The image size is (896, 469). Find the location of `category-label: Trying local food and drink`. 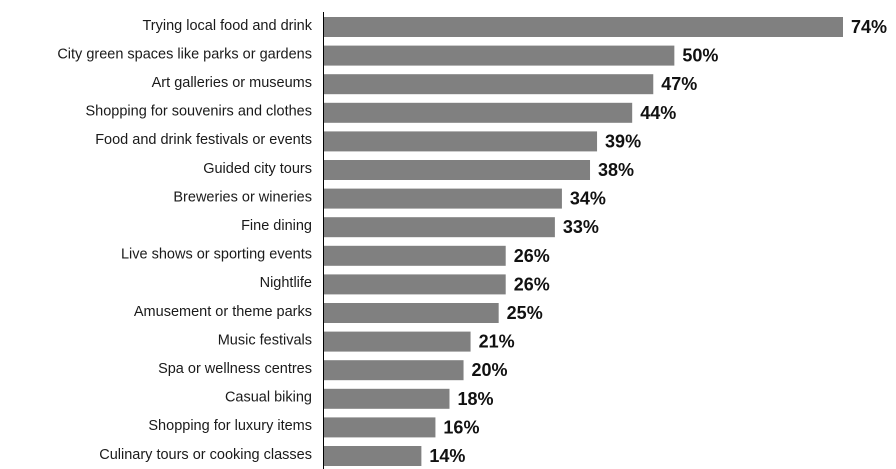

category-label: Trying local food and drink is located at coordinates (227, 26).